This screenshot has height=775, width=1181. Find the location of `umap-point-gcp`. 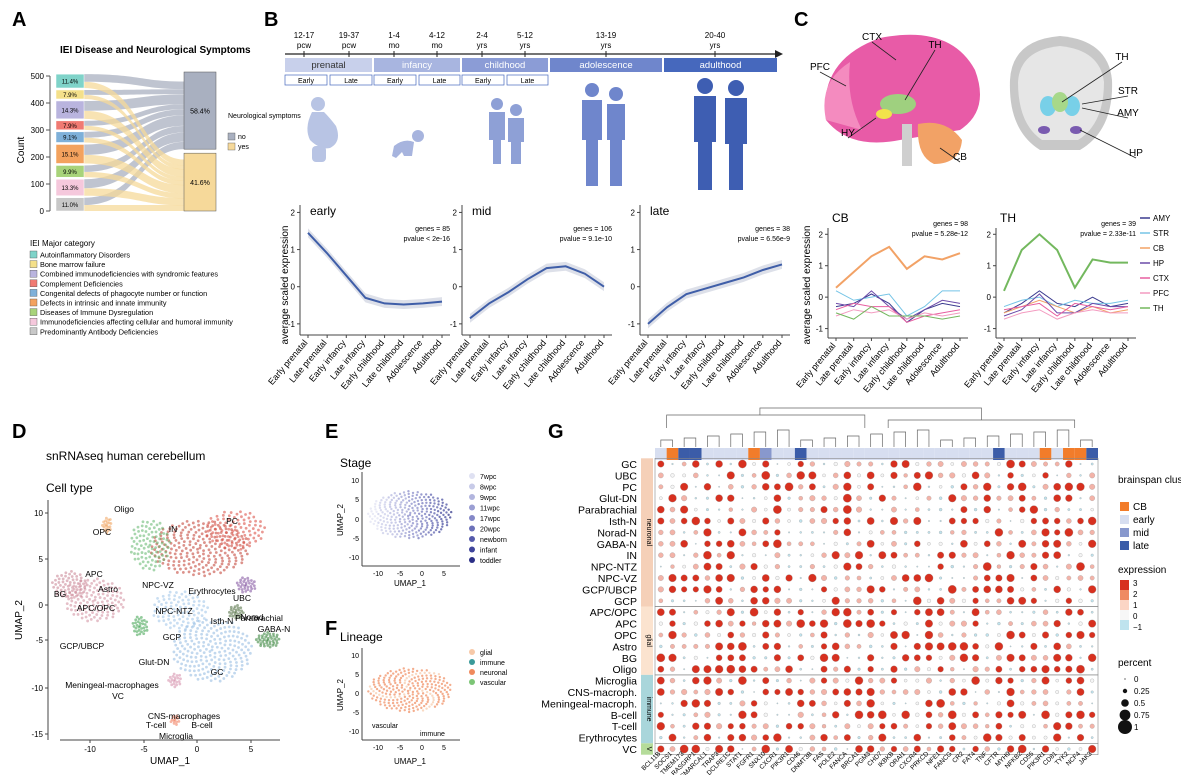

umap-point-gcp is located at coordinates (180, 610).